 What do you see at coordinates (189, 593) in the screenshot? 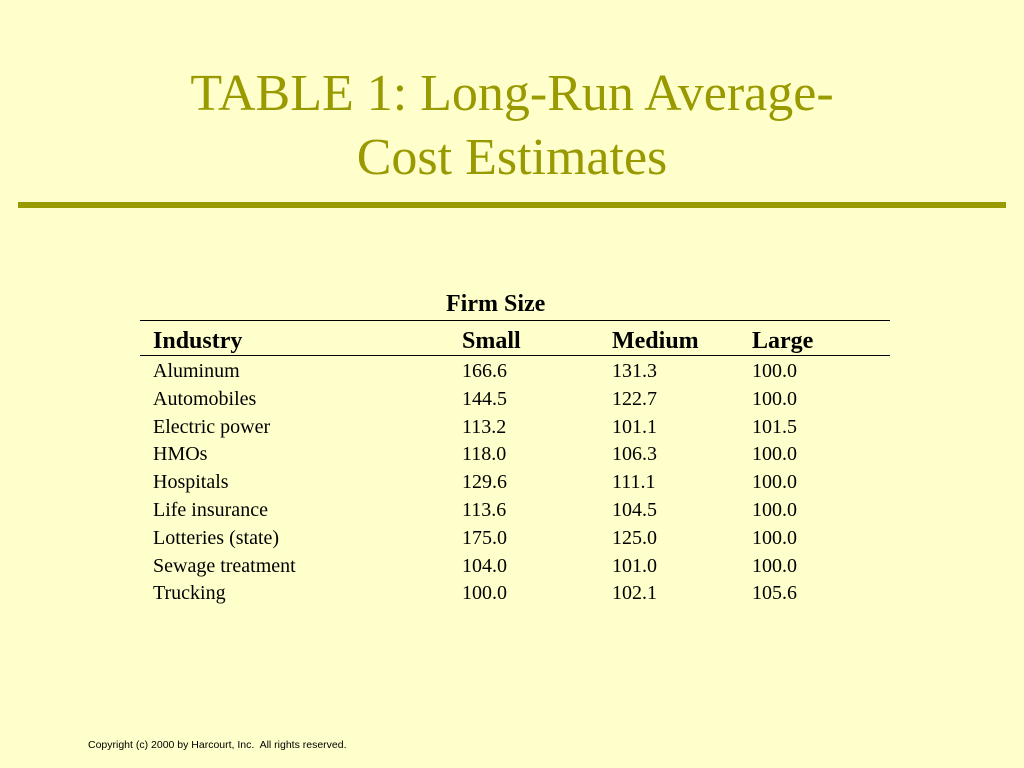
I see `cell-industry: Trucking` at bounding box center [189, 593].